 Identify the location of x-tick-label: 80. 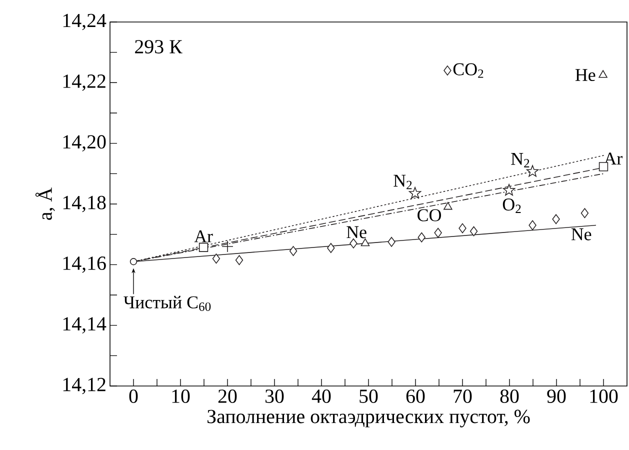
(509, 396).